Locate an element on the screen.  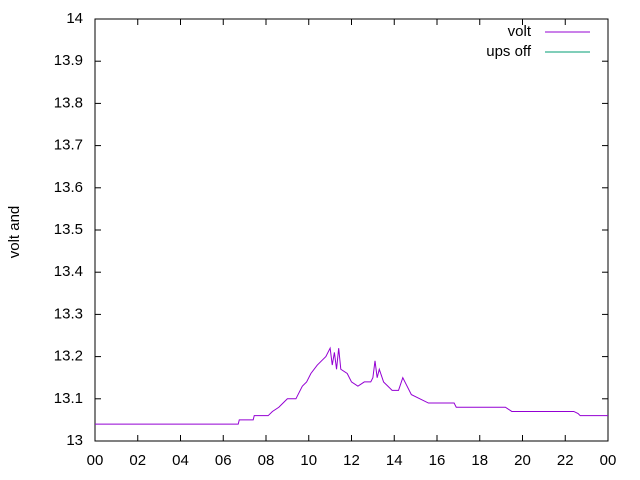
x-tick-label: 10 is located at coordinates (308, 460).